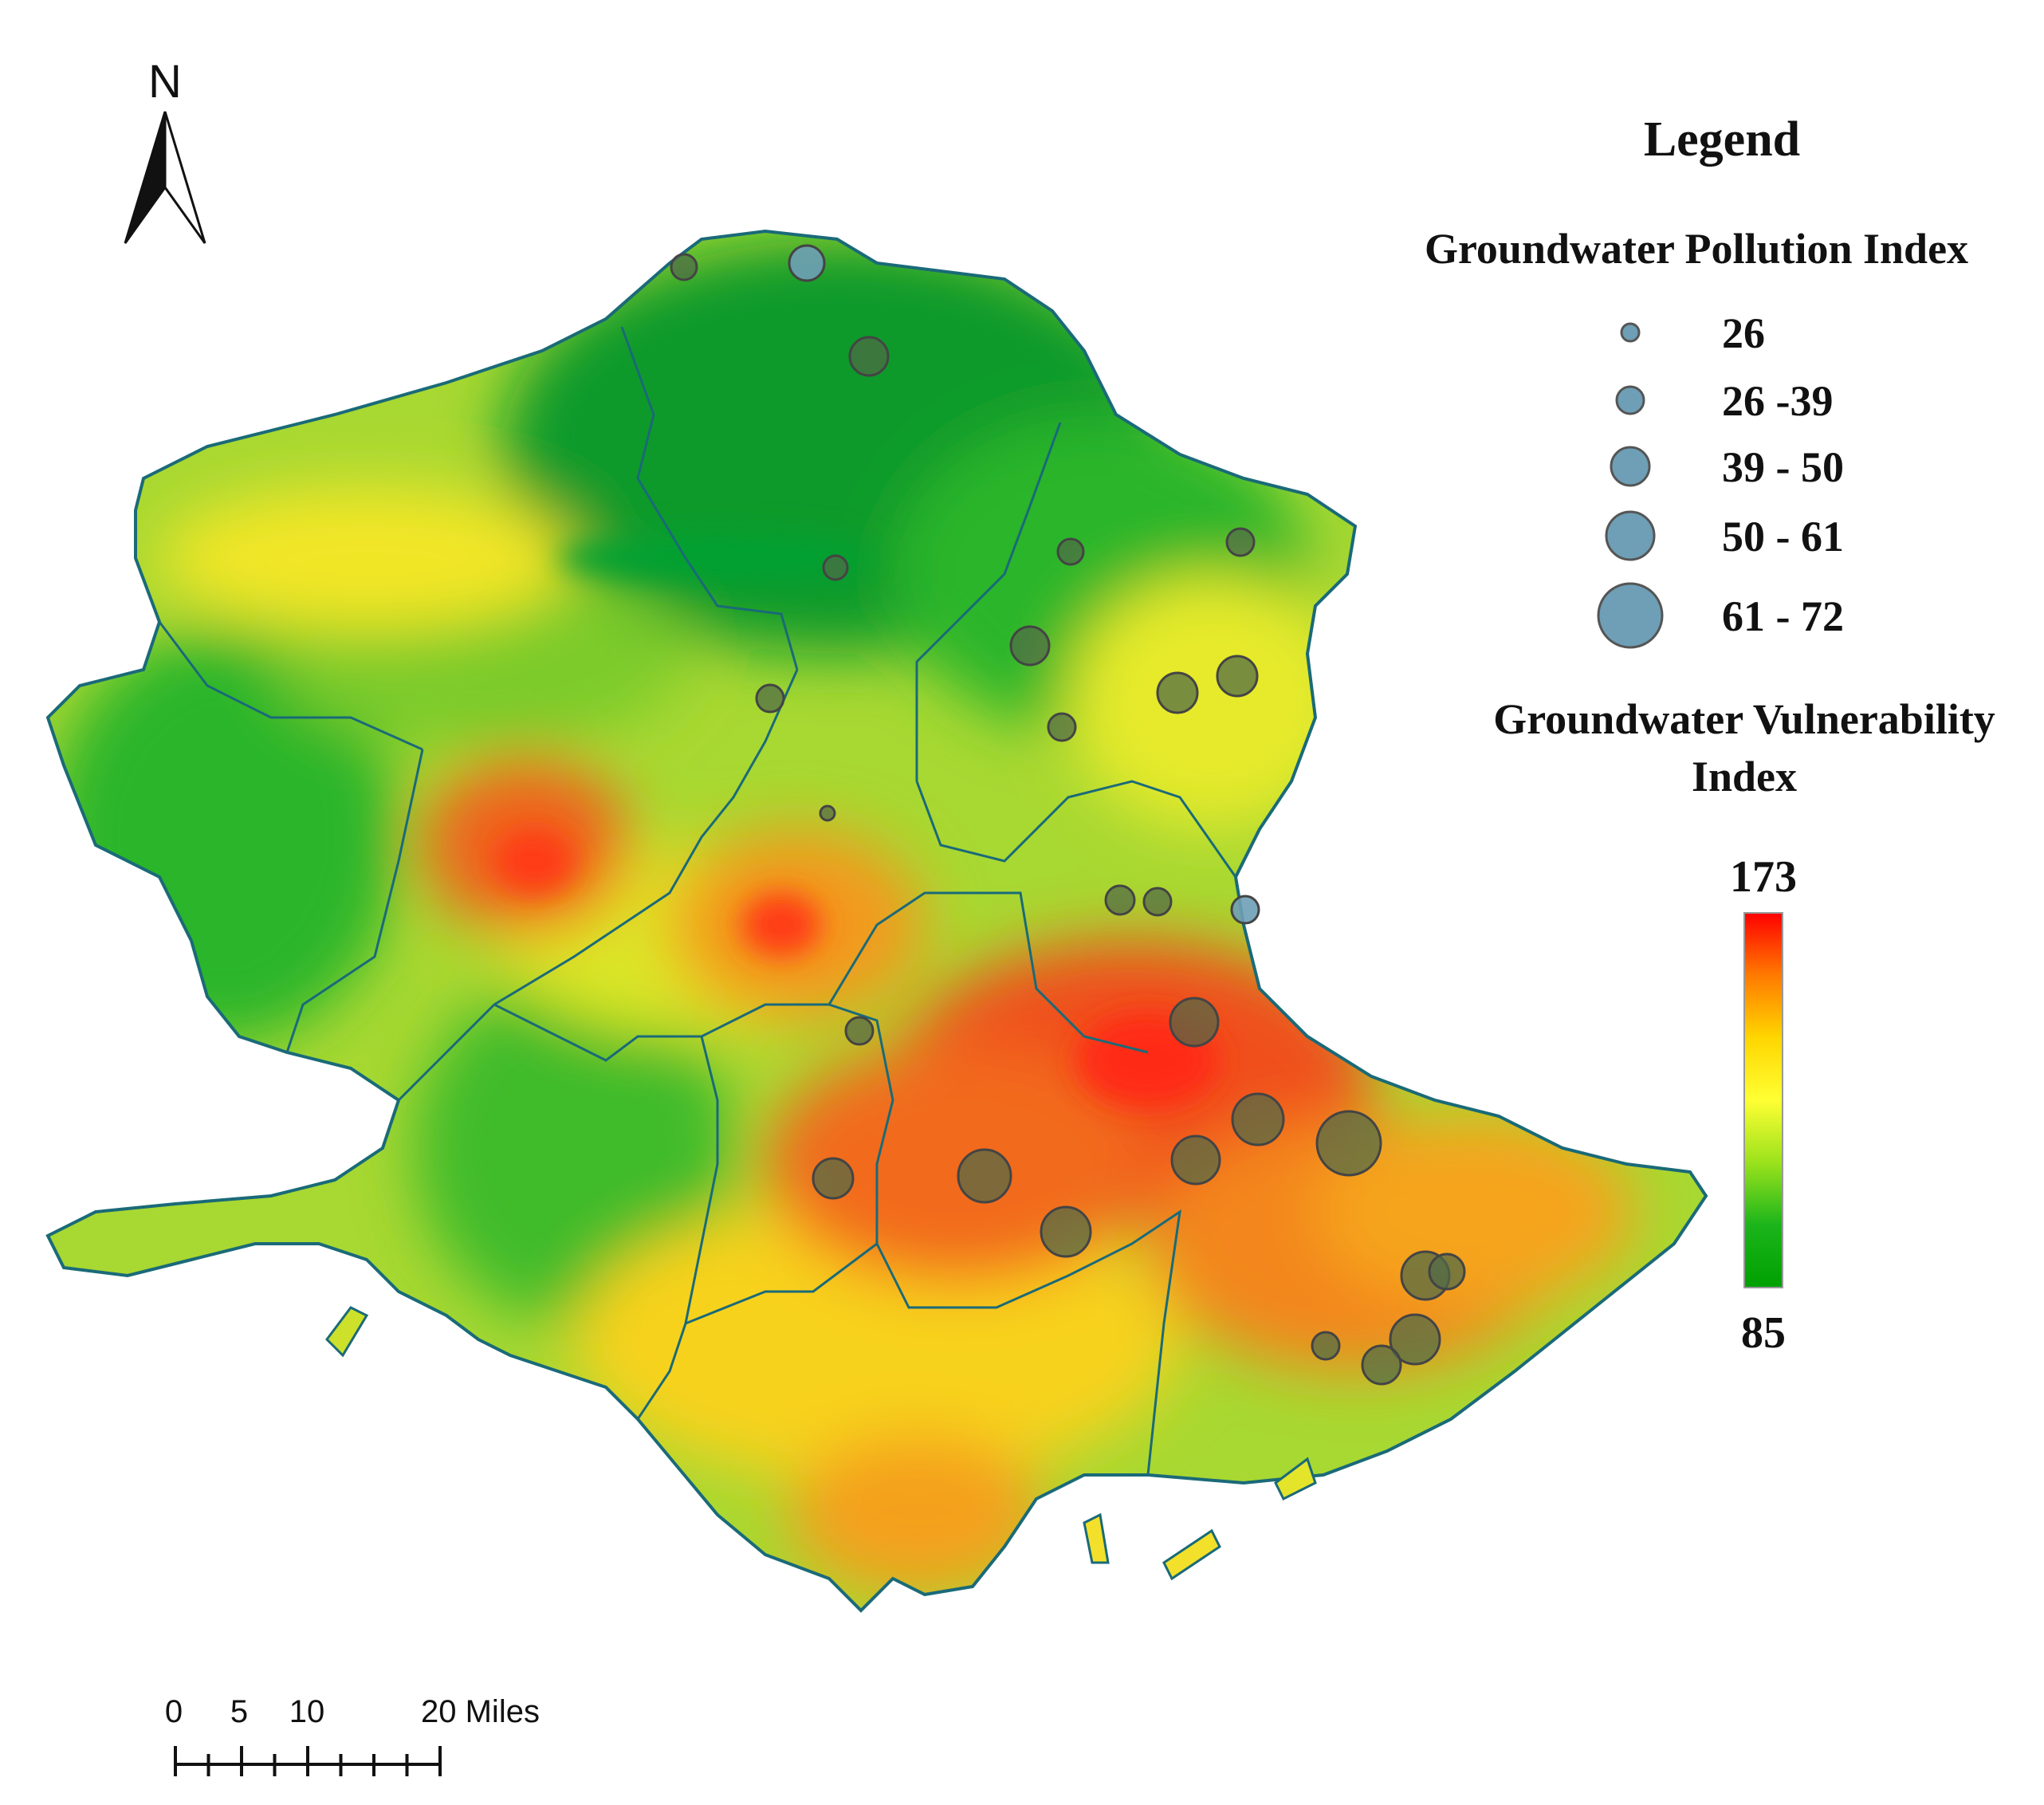 This screenshot has height=1805, width=2044. I want to click on islands, so click(821, 1443).